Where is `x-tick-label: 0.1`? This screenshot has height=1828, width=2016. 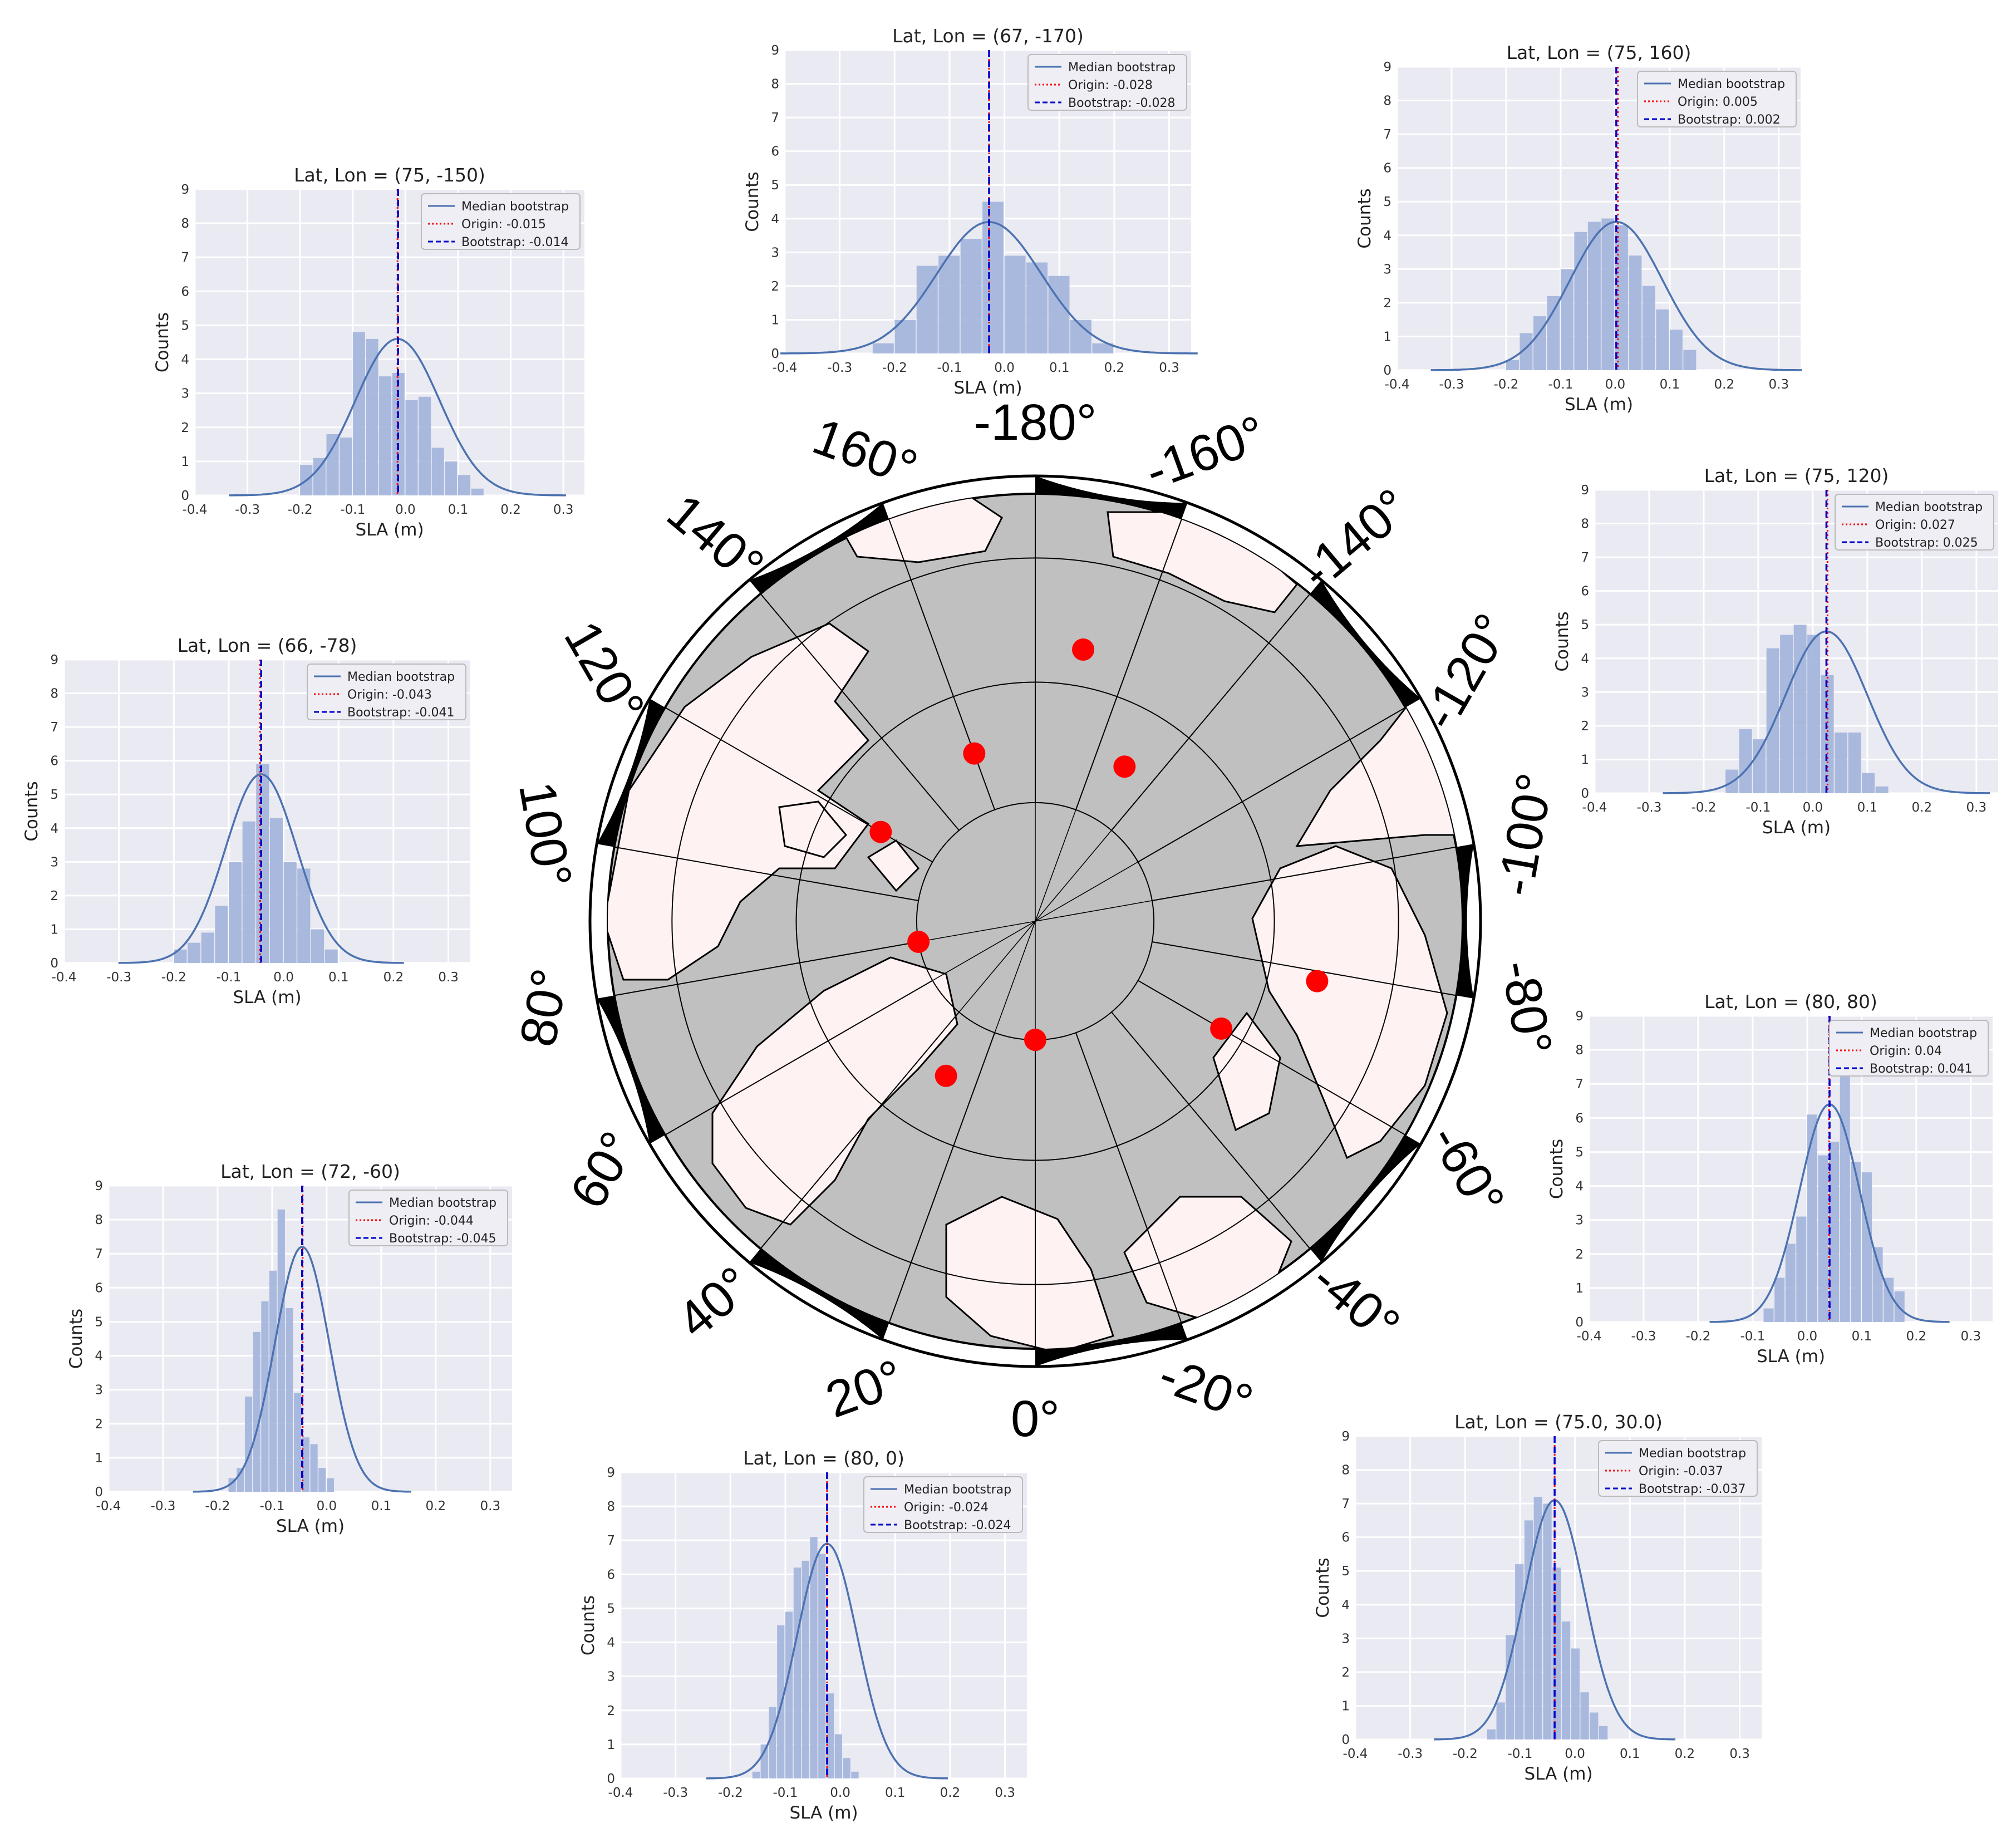 x-tick-label: 0.1 is located at coordinates (338, 977).